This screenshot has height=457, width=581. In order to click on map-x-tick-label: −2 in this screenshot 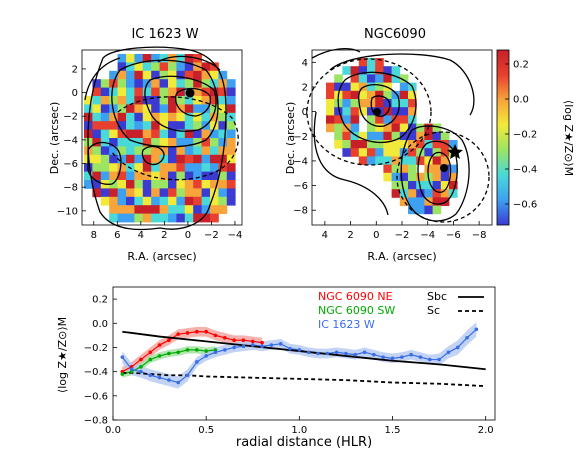, I will do `click(211, 235)`.